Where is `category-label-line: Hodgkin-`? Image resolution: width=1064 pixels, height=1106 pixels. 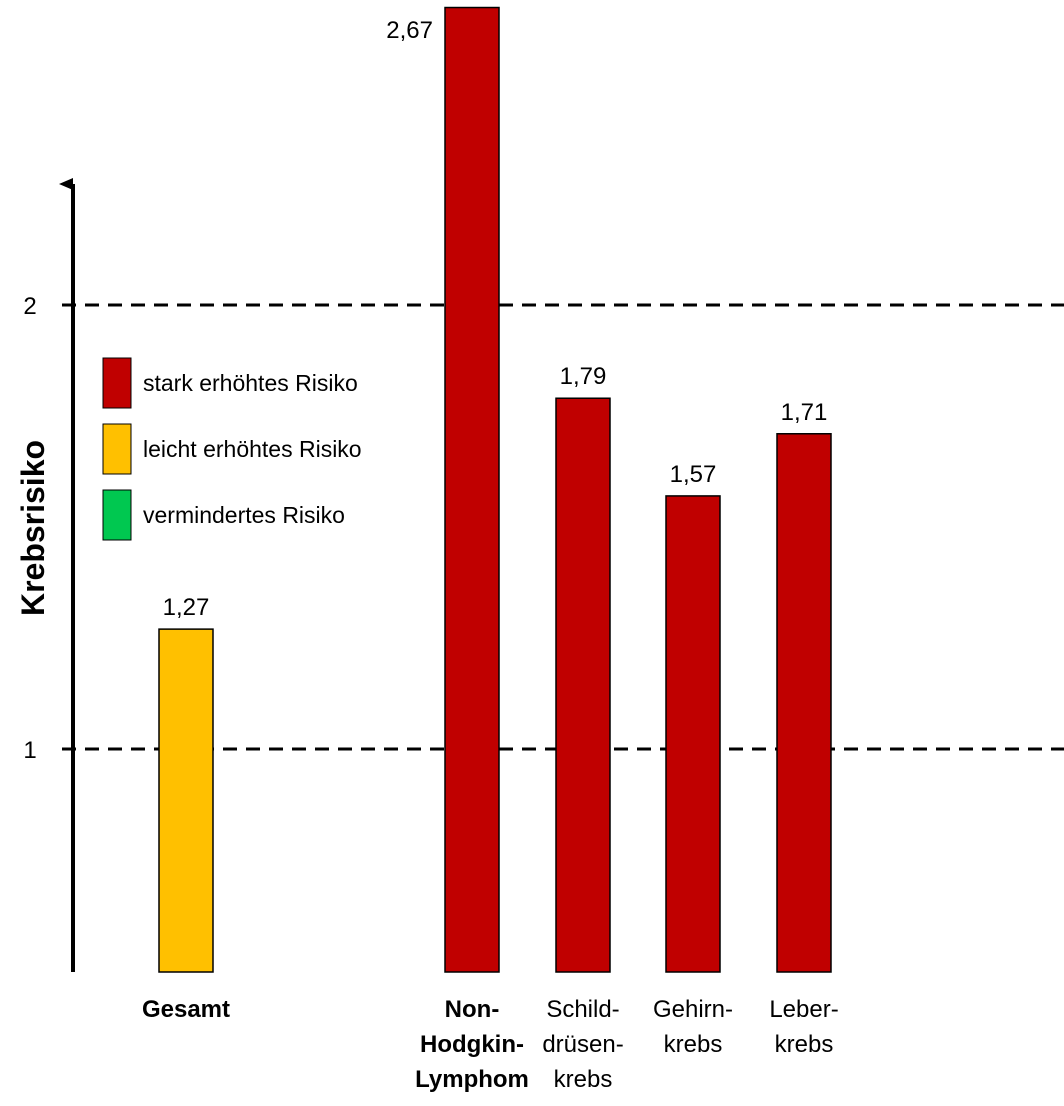 category-label-line: Hodgkin- is located at coordinates (472, 1044).